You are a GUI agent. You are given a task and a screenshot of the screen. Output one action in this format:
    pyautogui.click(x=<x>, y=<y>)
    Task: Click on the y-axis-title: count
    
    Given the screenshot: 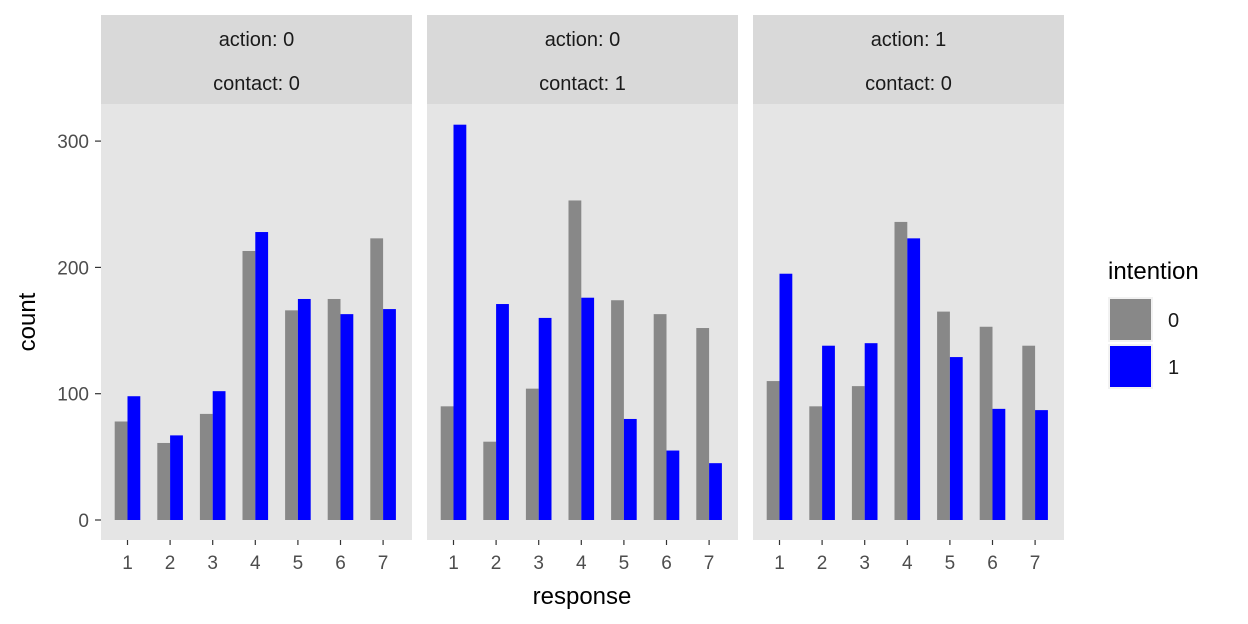 What is the action you would take?
    pyautogui.click(x=27, y=321)
    